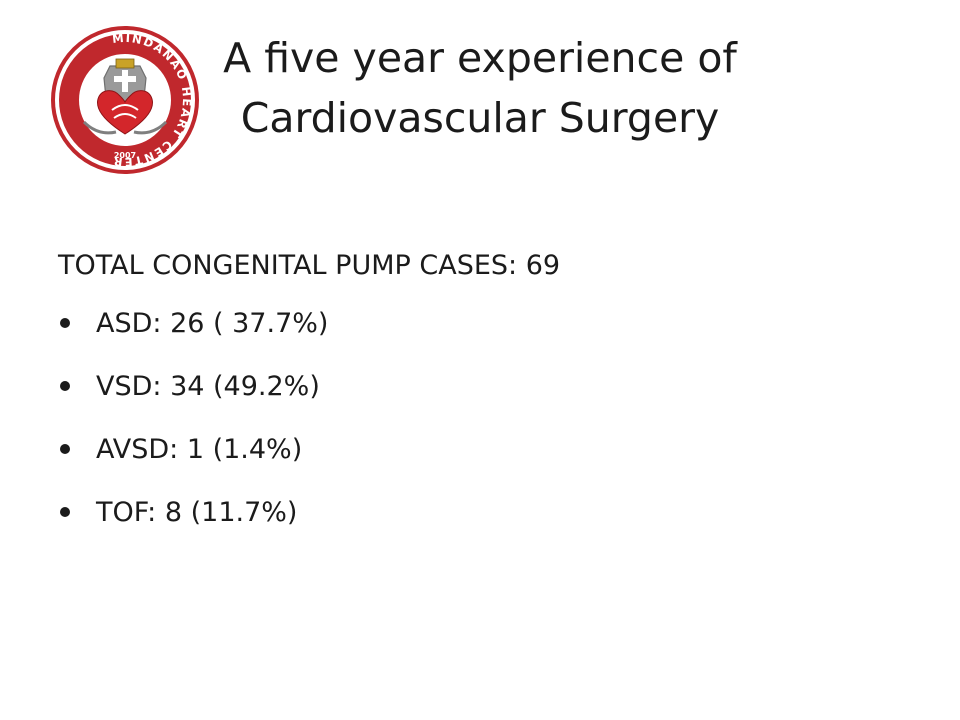 This screenshot has width=960, height=720. What do you see at coordinates (125, 155) in the screenshot?
I see `svg-text: 2007` at bounding box center [125, 155].